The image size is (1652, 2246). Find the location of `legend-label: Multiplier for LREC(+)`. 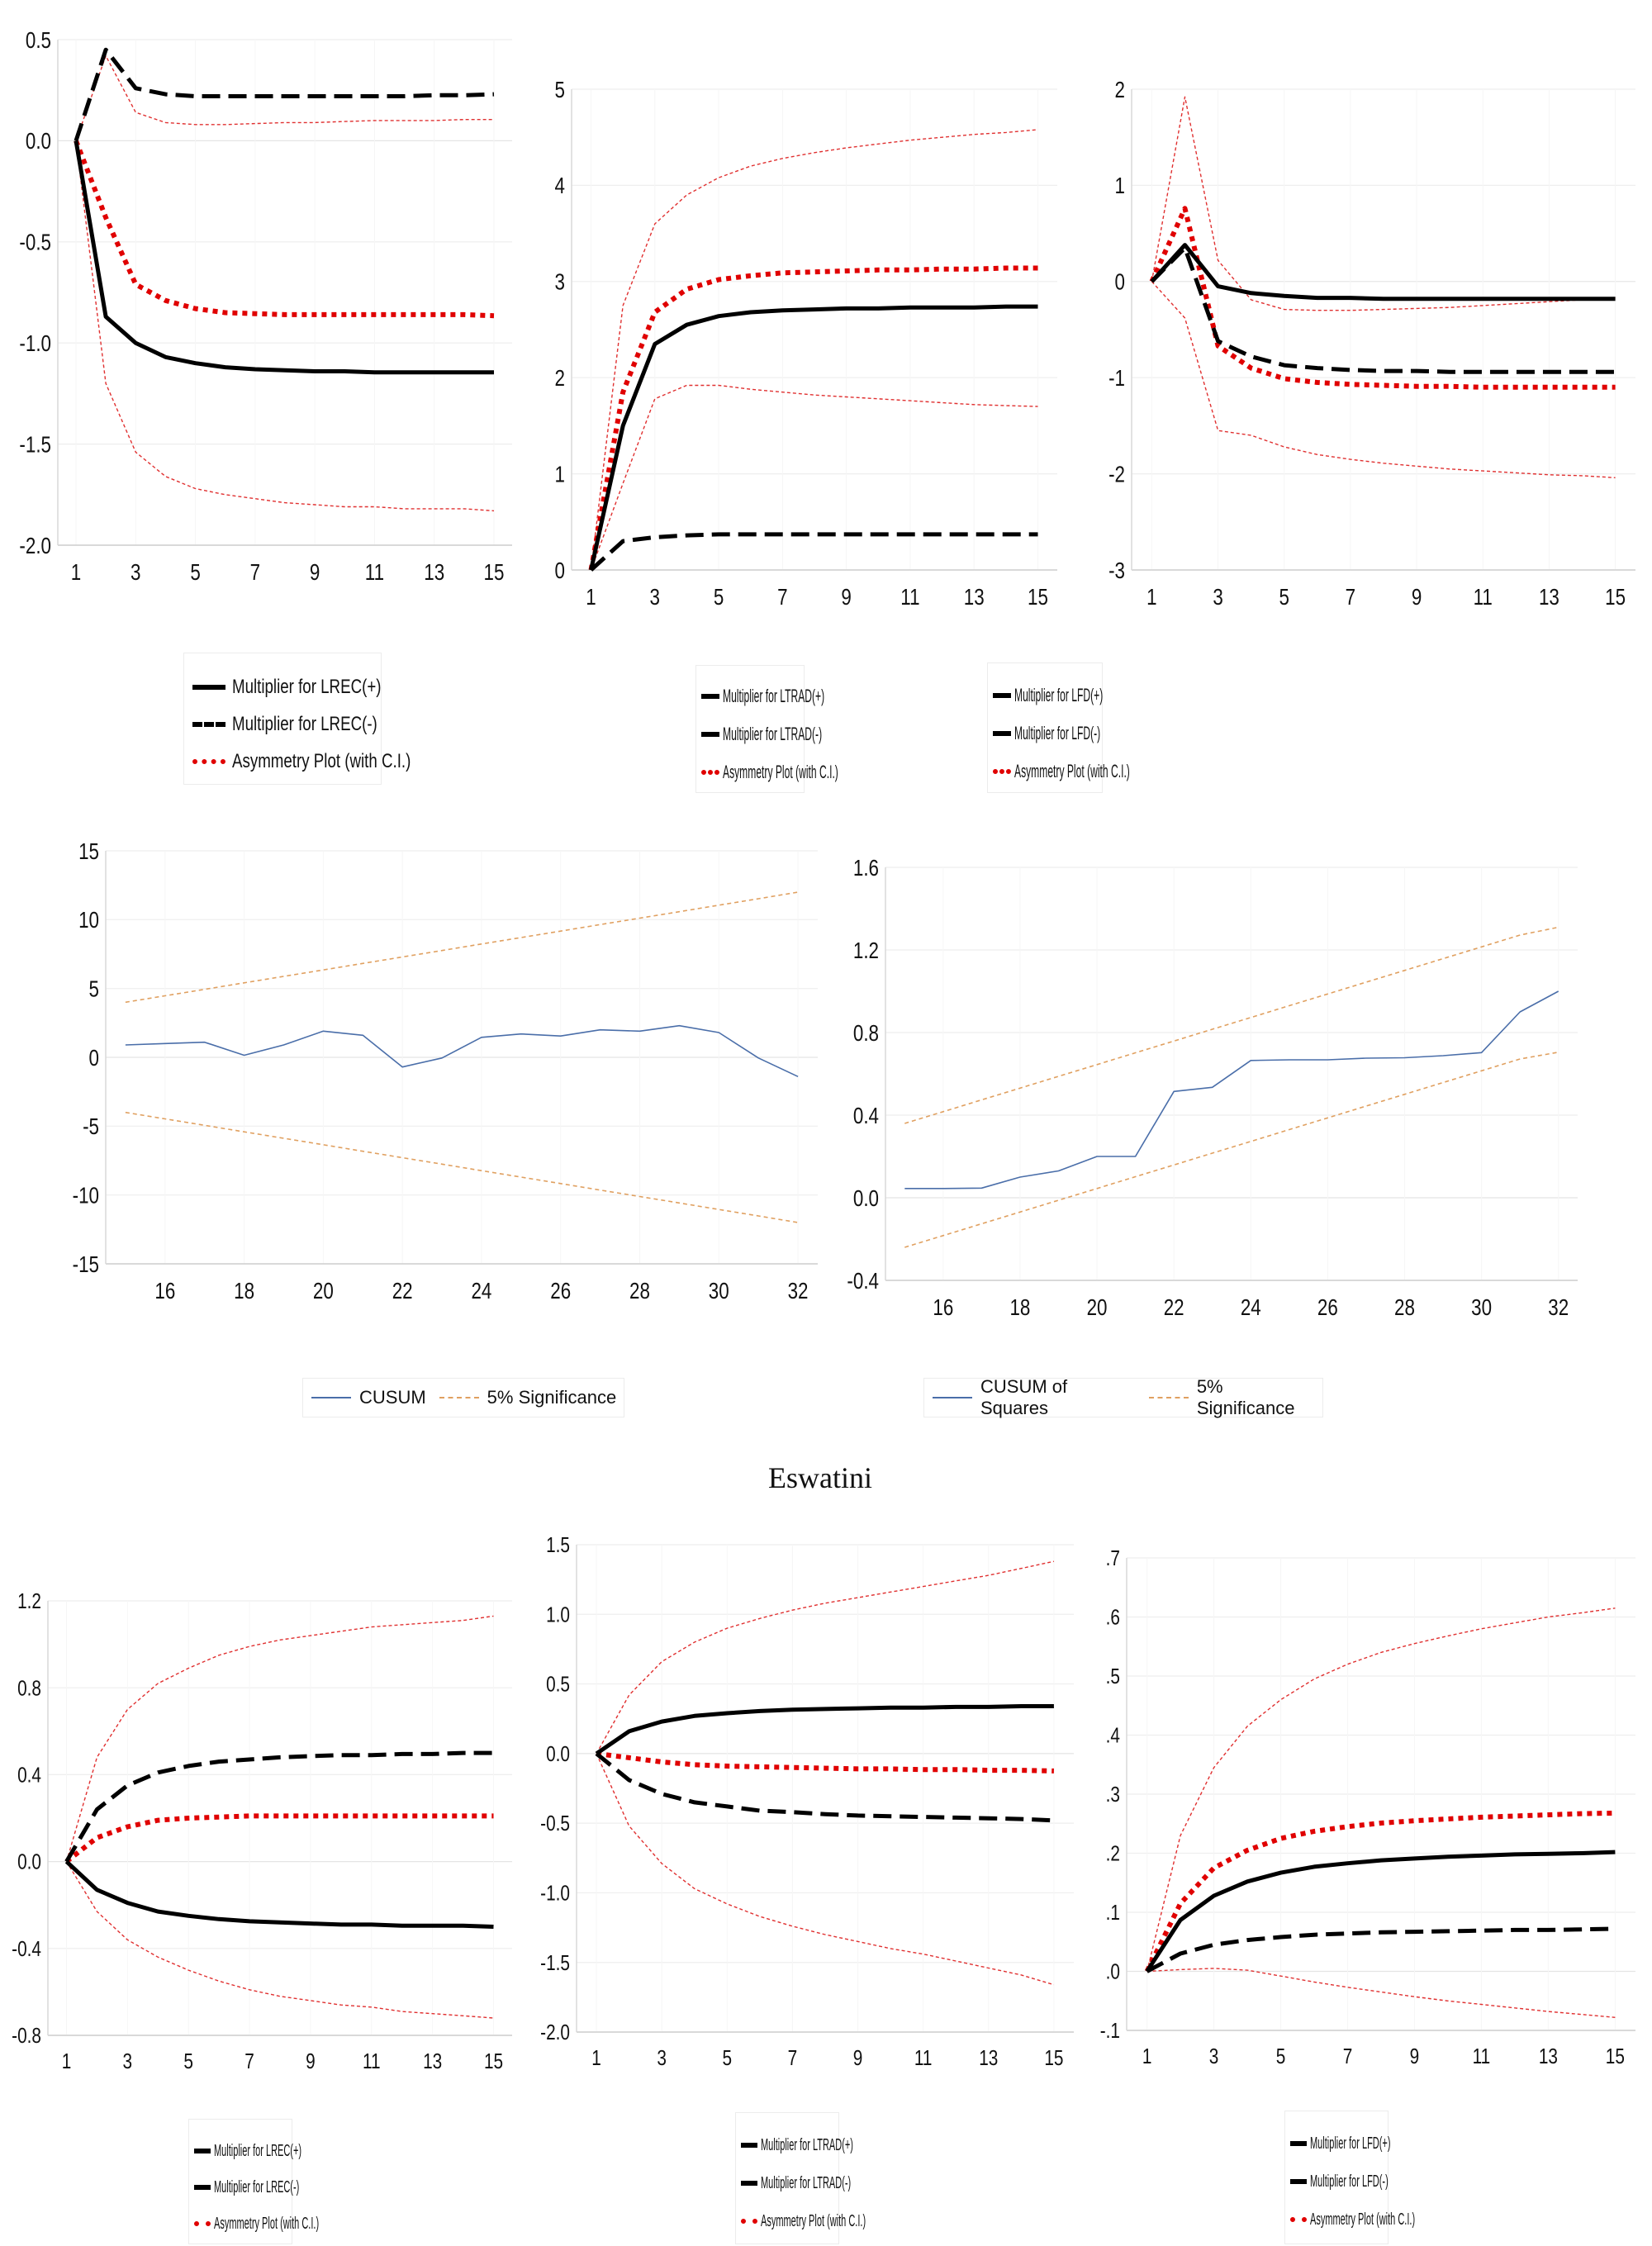

legend-label: Multiplier for LREC(+) is located at coordinates (258, 2150).